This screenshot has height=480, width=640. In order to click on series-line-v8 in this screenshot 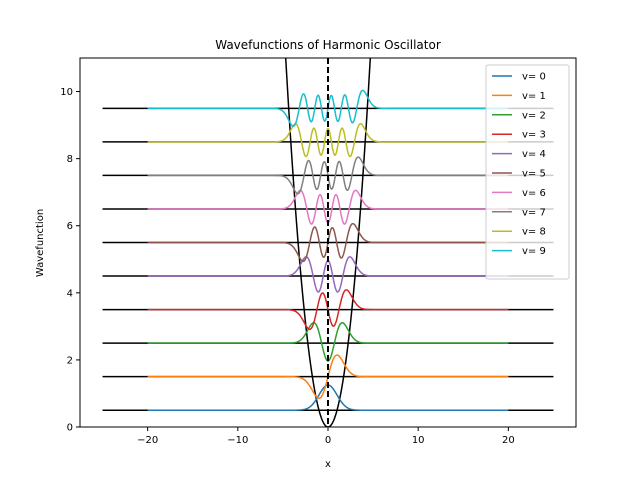, I will do `click(328, 140)`.